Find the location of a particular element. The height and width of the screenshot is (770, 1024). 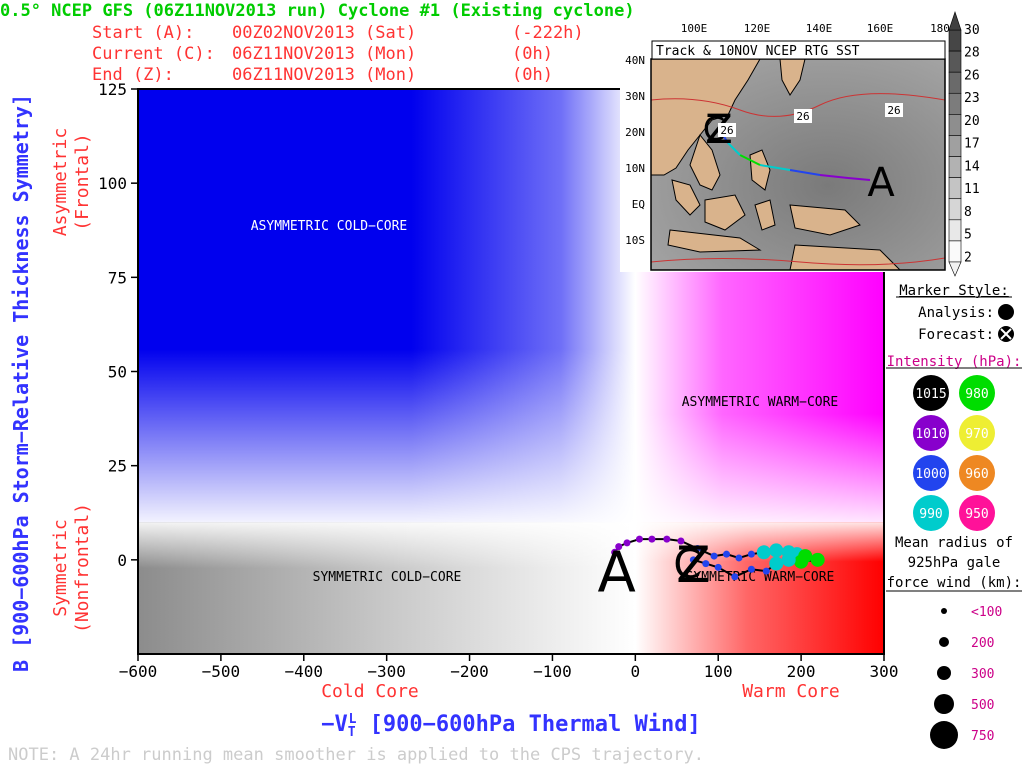

y-tick-label: 100 is located at coordinates (112, 183).